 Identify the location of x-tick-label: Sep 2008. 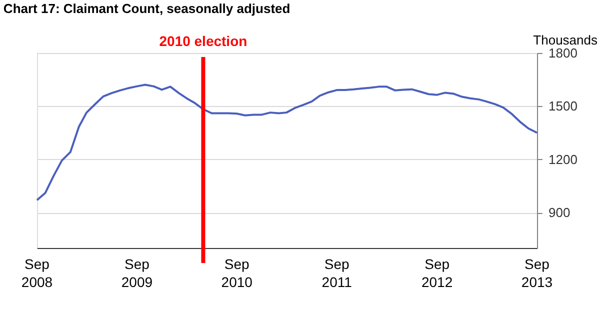
(37, 273).